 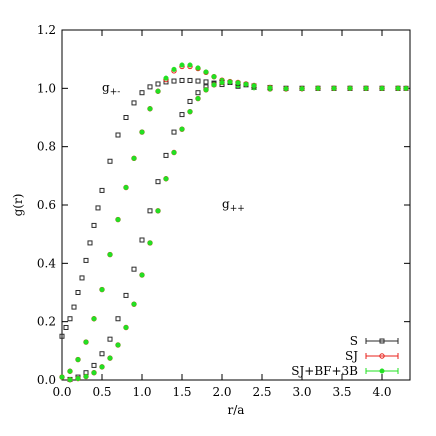 What do you see at coordinates (221, 392) in the screenshot?
I see `x-tick-label: 2.0` at bounding box center [221, 392].